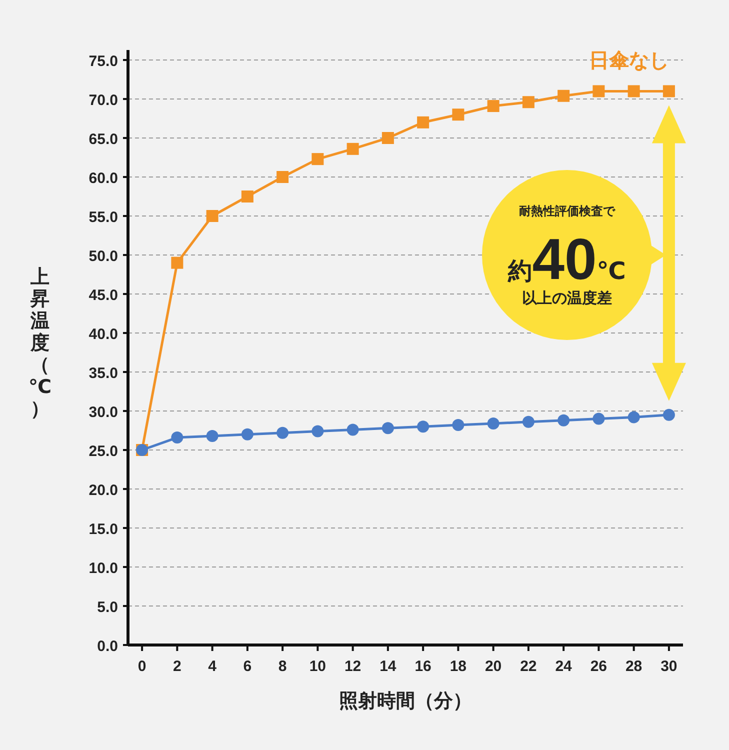 The height and width of the screenshot is (750, 729). I want to click on annotation: 耐熱性評価検査で, so click(567, 211).